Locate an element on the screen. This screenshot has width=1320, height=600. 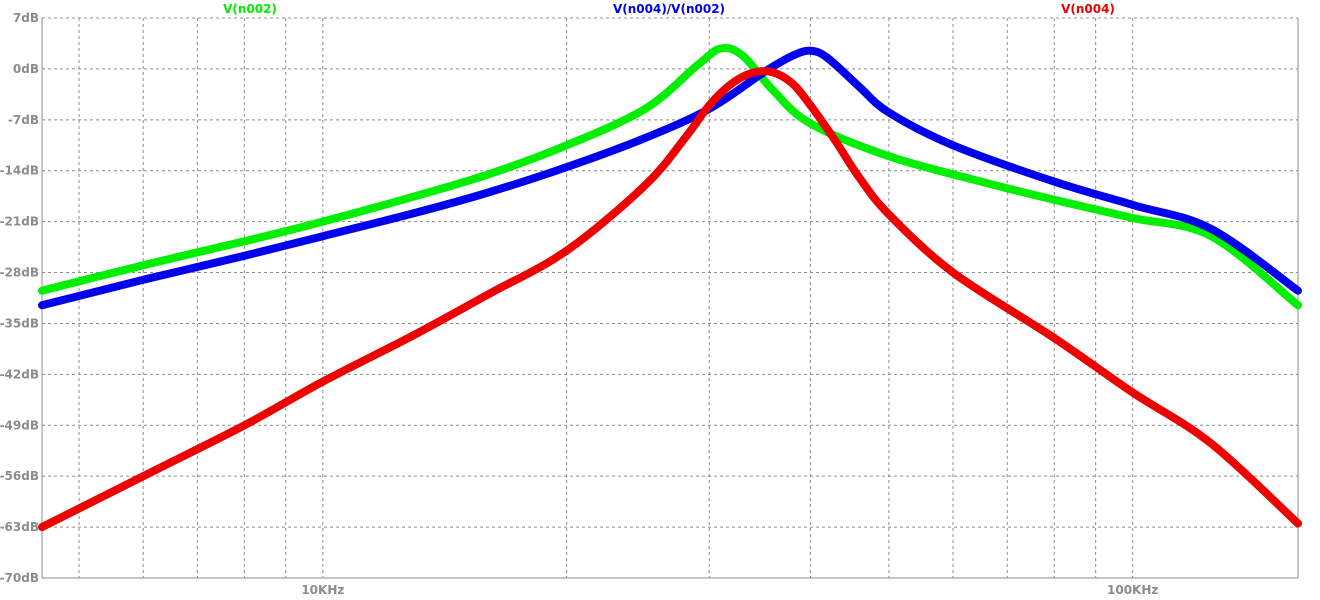
x-tick-label: 100KHz is located at coordinates (1132, 590).